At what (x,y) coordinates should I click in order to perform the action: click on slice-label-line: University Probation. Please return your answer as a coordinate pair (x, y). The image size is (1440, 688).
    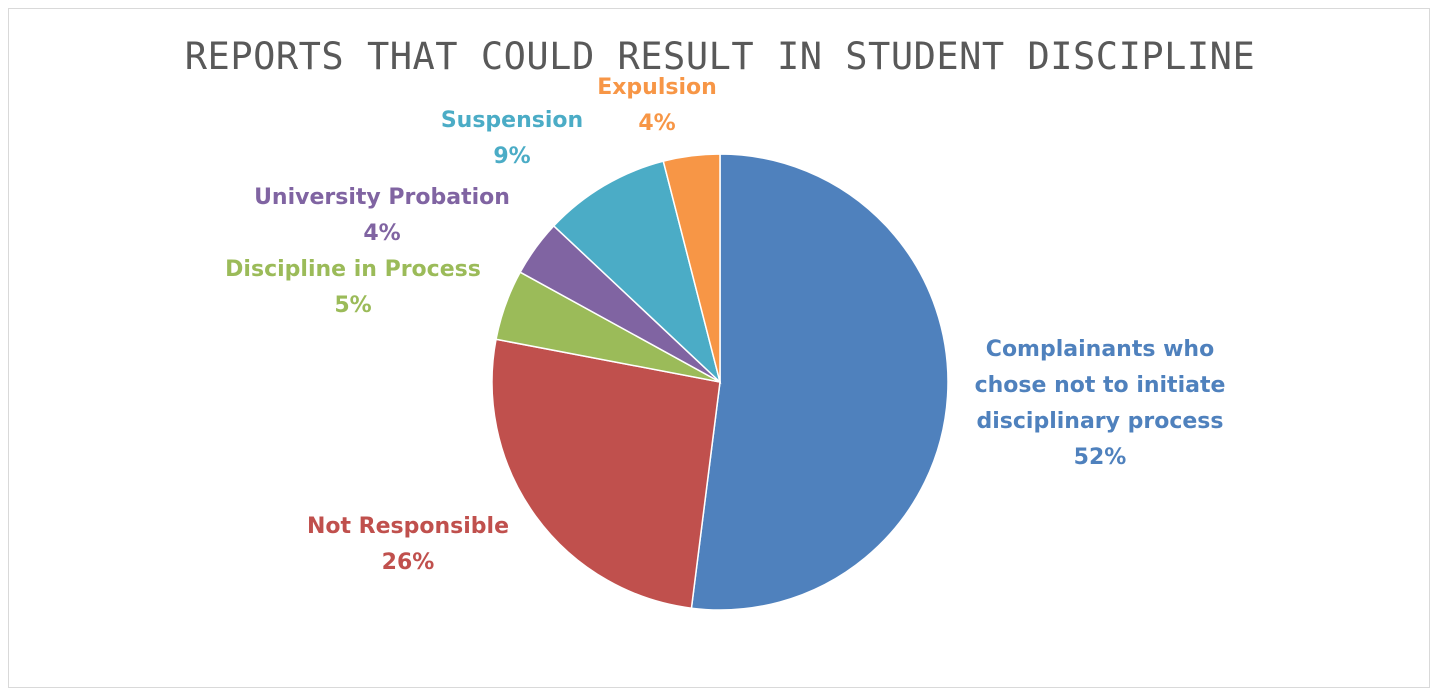
    Looking at the image, I should click on (382, 197).